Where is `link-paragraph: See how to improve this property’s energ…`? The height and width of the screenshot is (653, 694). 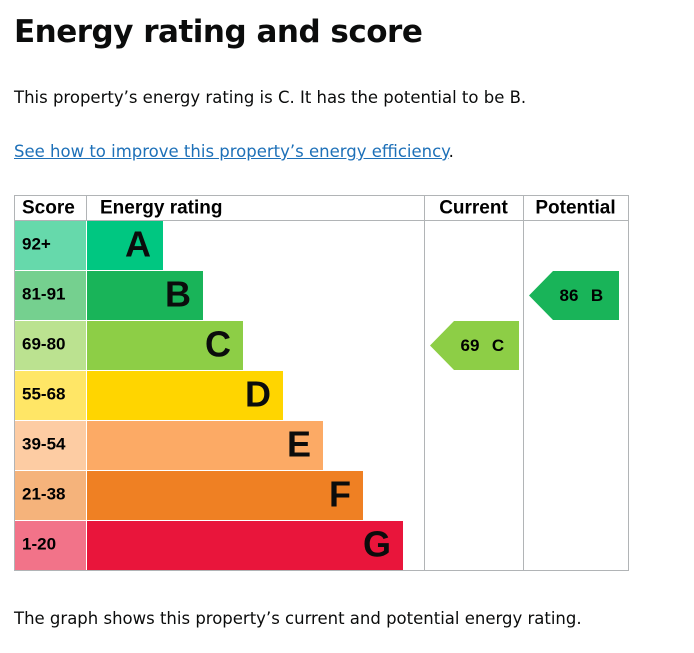 link-paragraph: See how to improve this property’s energ… is located at coordinates (234, 151).